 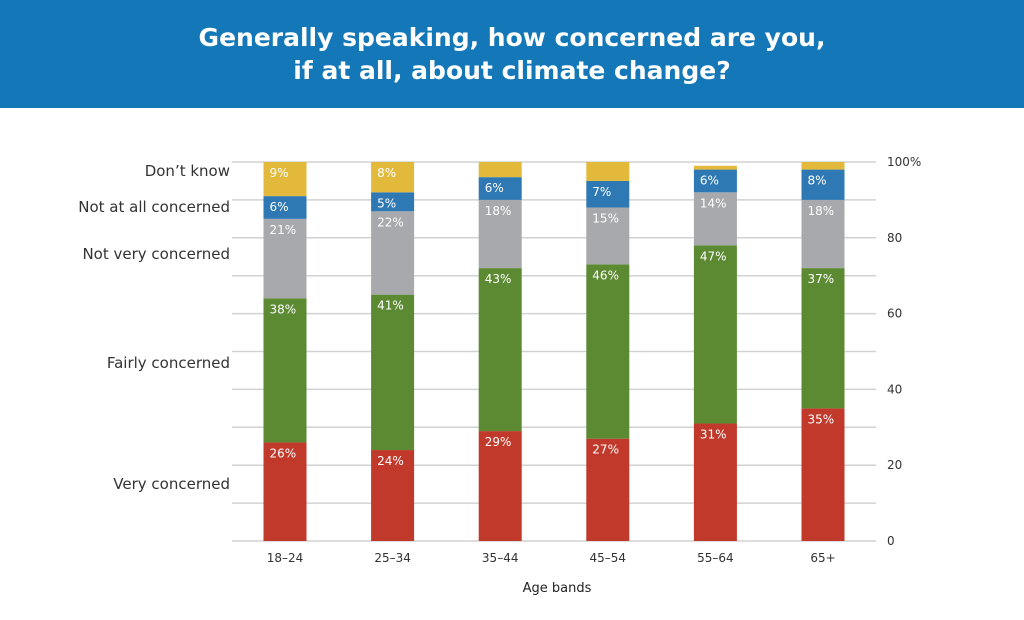 I want to click on data-label: 31%, so click(x=713, y=435).